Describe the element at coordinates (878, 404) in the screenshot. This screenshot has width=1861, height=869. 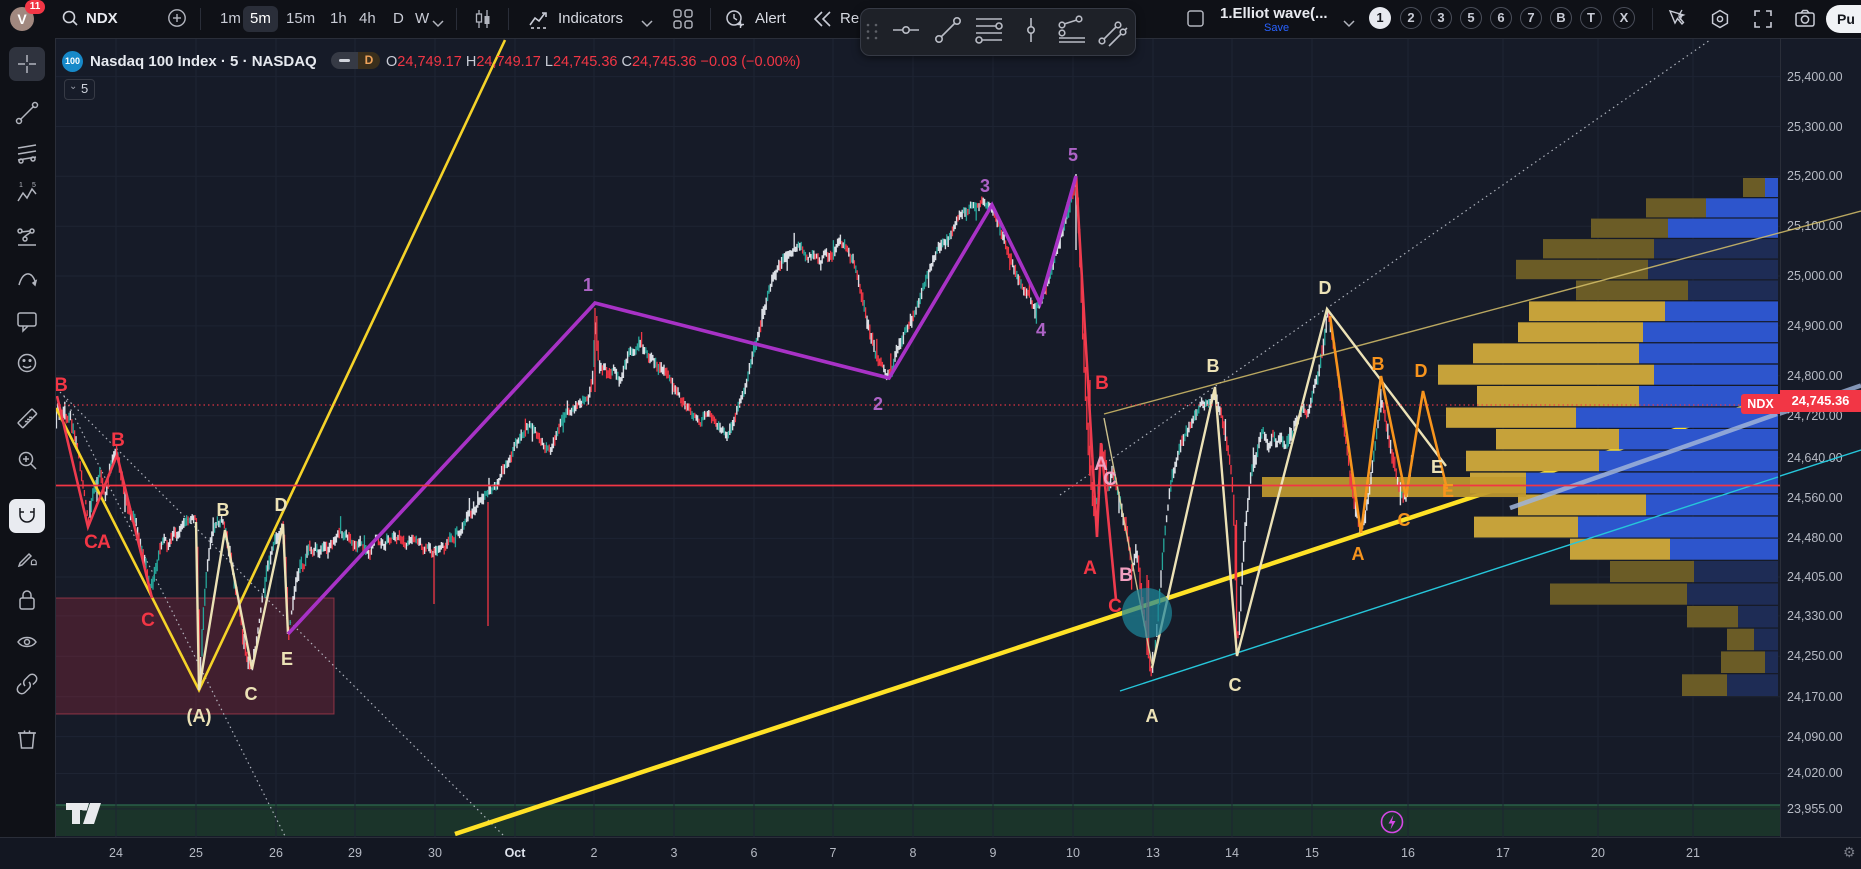
I see `svg-text: 2` at that location.